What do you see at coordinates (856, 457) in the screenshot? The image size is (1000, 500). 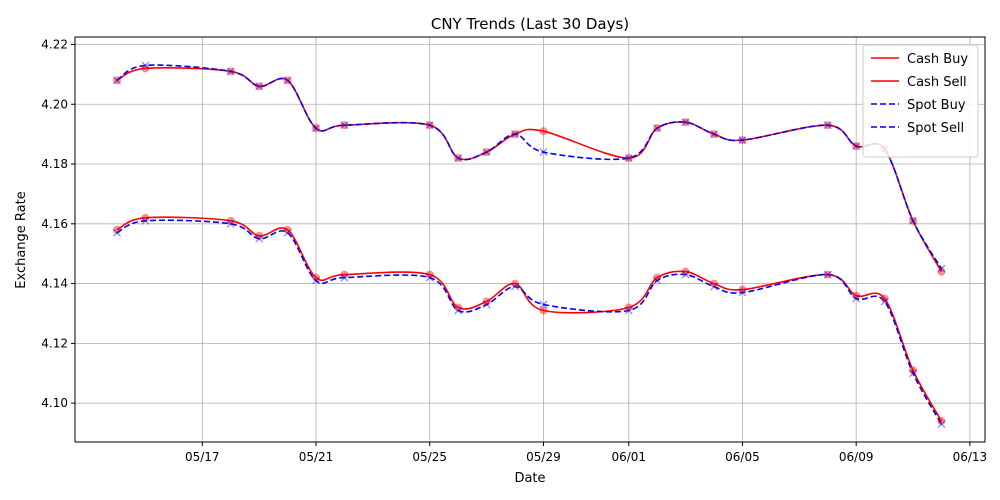 I see `x-tick-label: 06/09` at bounding box center [856, 457].